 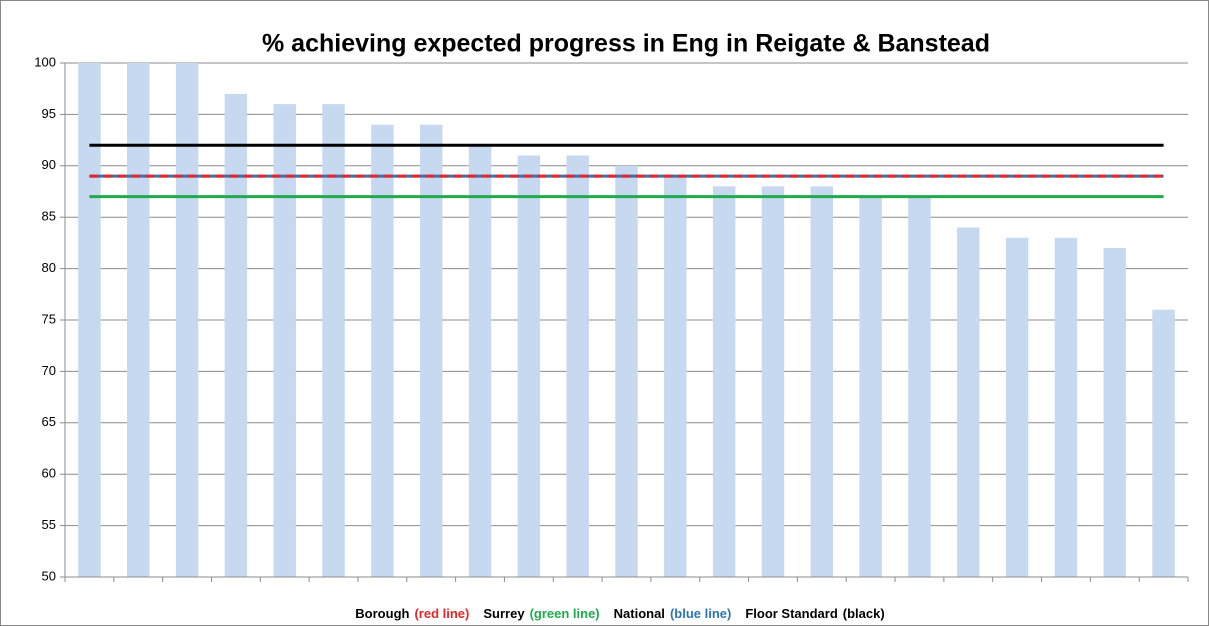 What do you see at coordinates (49, 575) in the screenshot?
I see `y-tick-label: 50` at bounding box center [49, 575].